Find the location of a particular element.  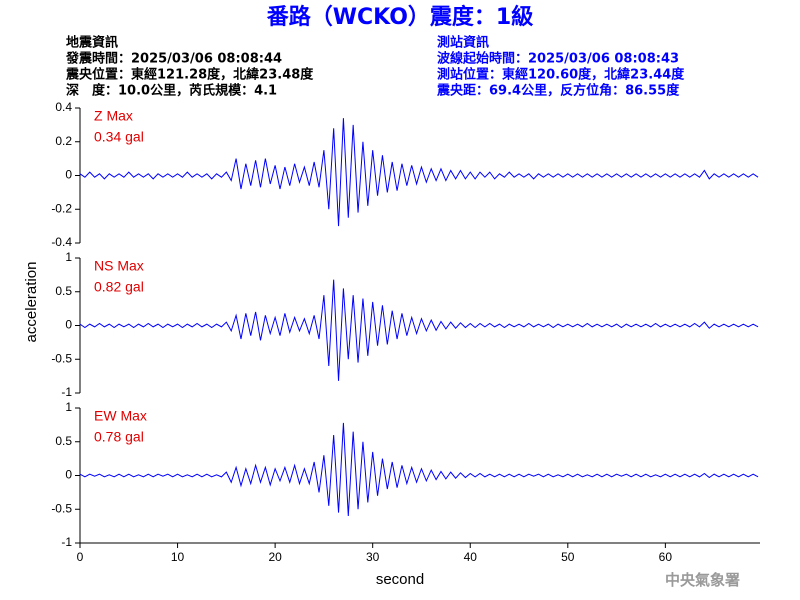

header-info: 震央距：69.4公里，反方位角：86.55度 is located at coordinates (558, 91).